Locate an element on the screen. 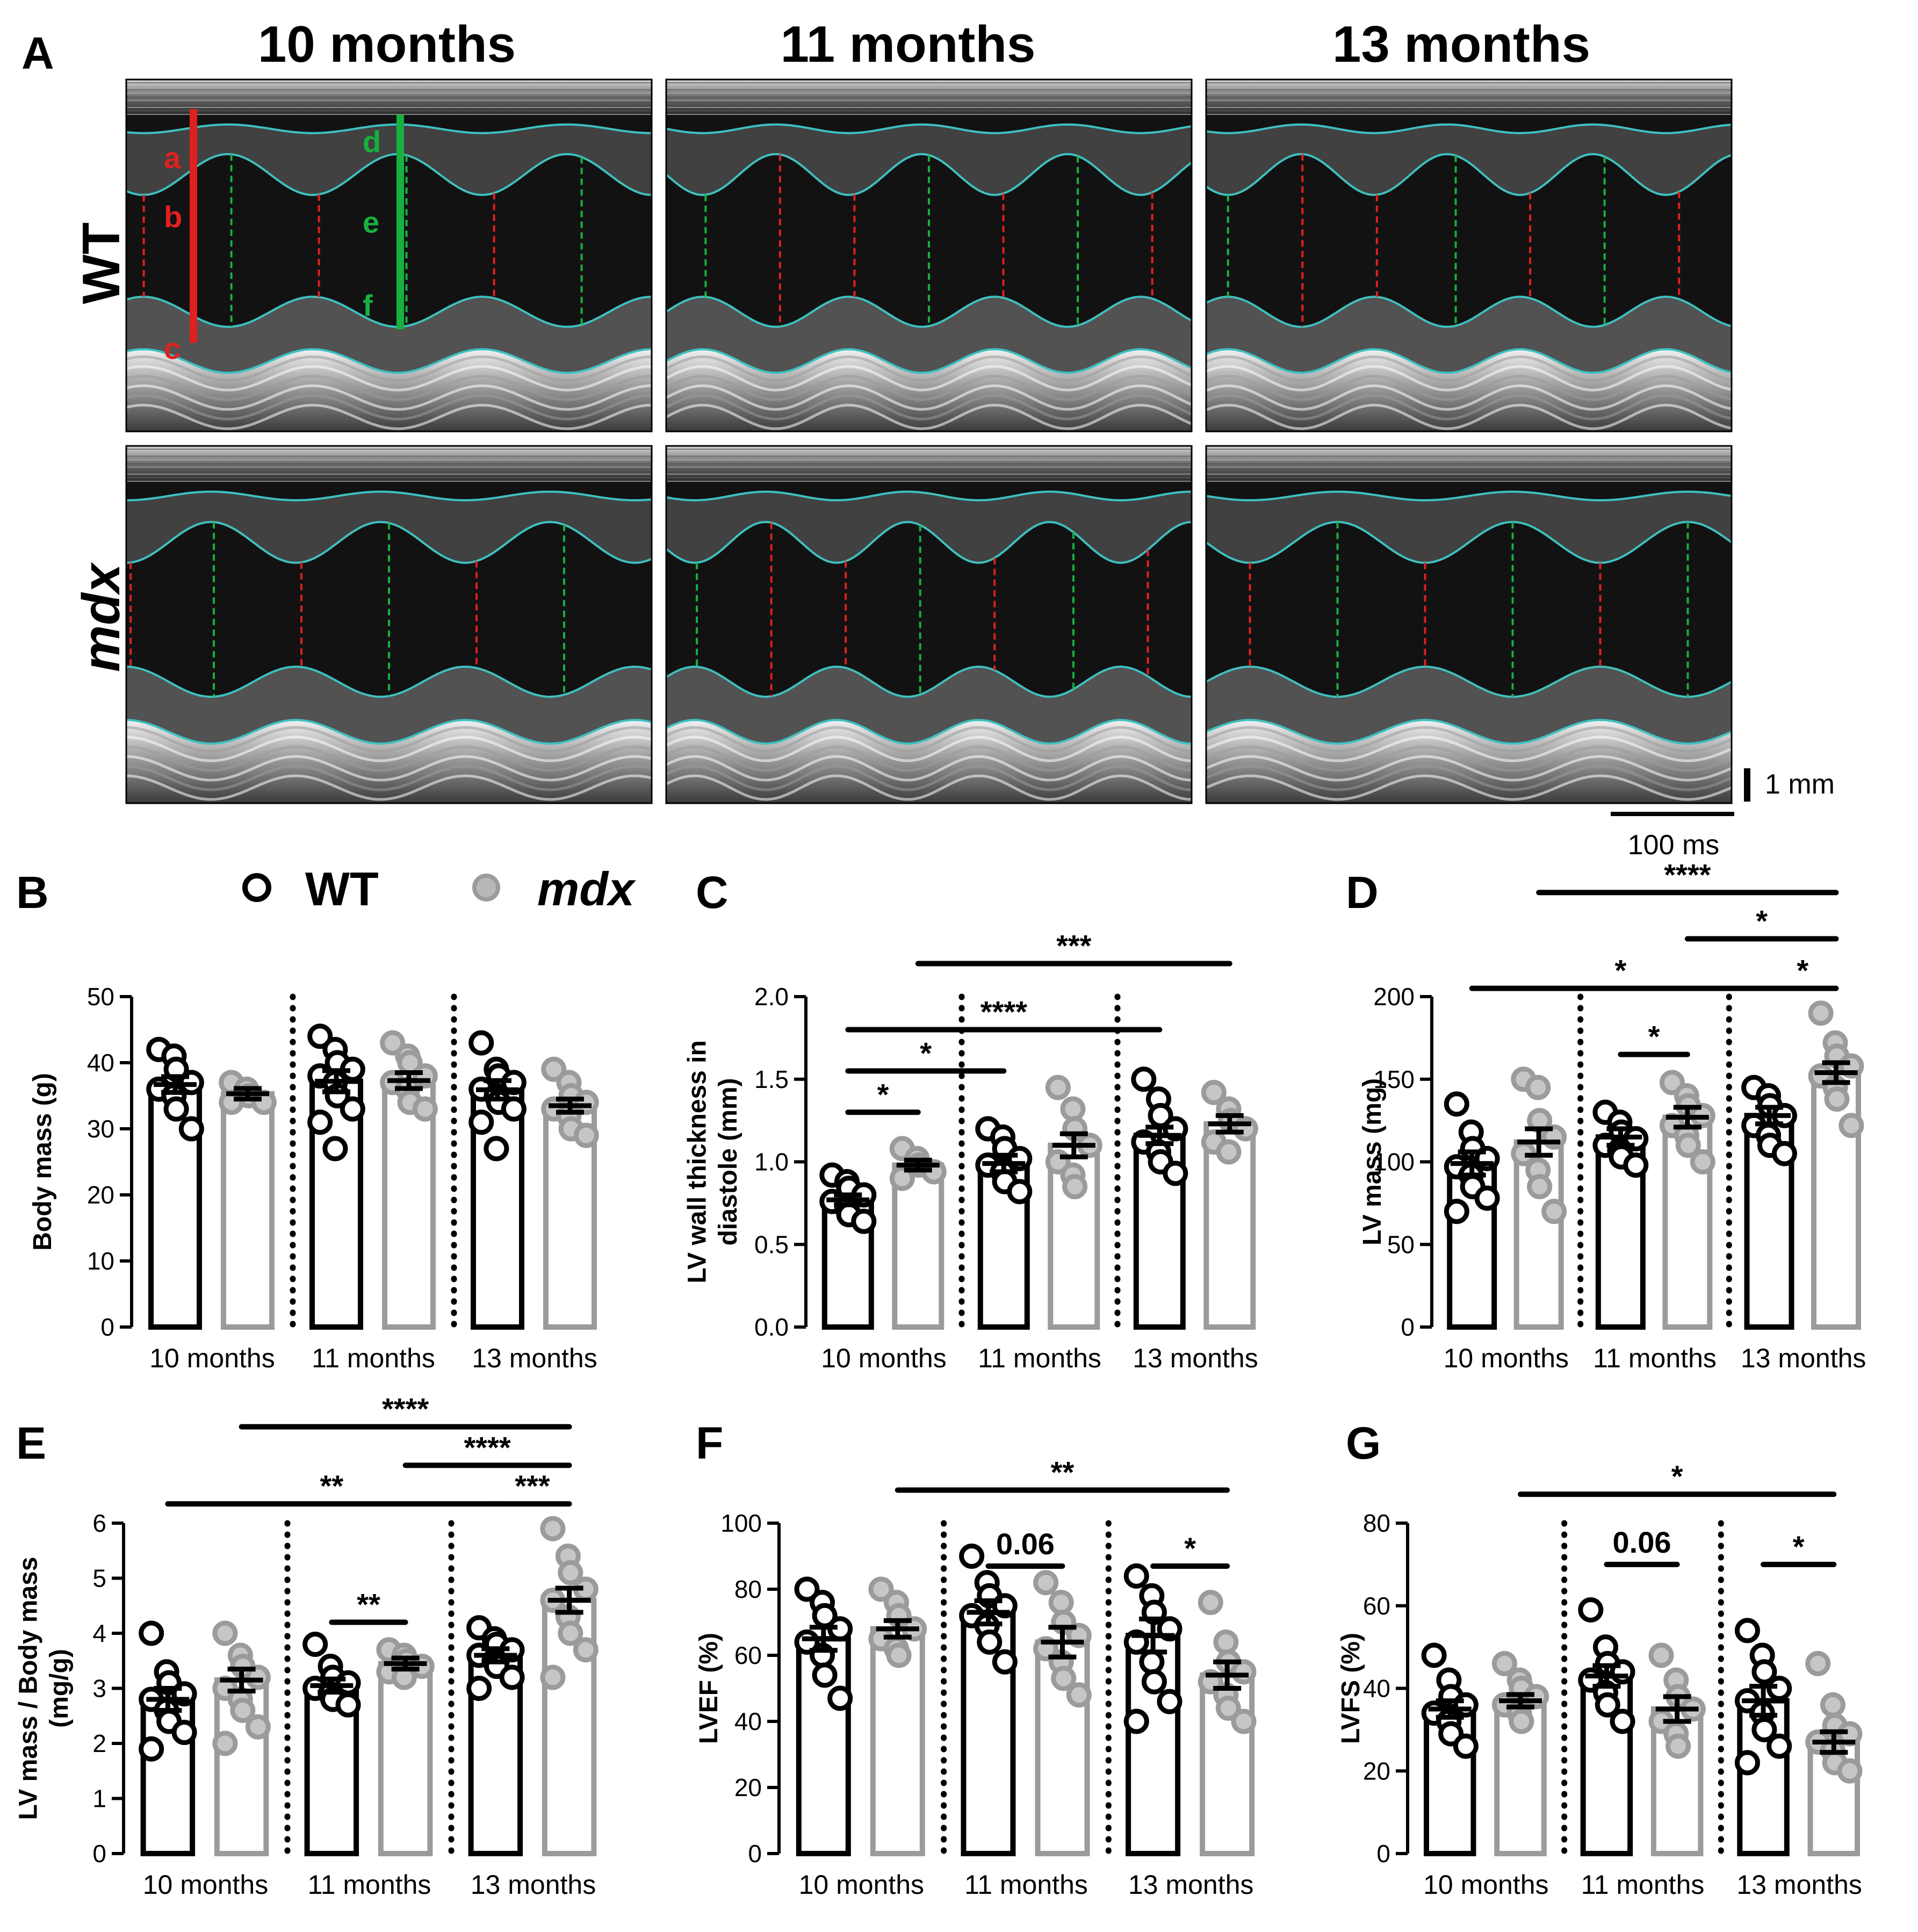 The image size is (1918, 1932). echo-image-wt-10-months: ab c d e f is located at coordinates (389, 255).